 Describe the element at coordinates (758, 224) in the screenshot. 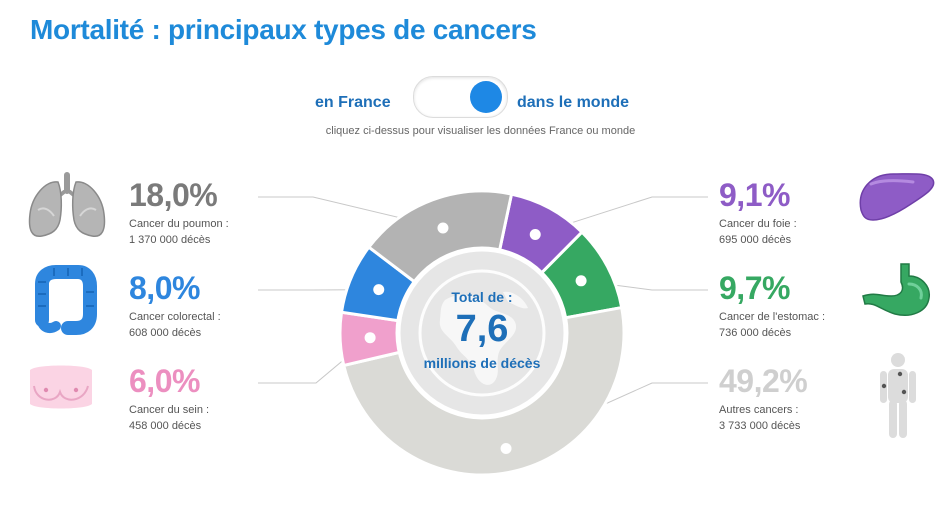

I see `label-foie: Cancer du foie :` at that location.